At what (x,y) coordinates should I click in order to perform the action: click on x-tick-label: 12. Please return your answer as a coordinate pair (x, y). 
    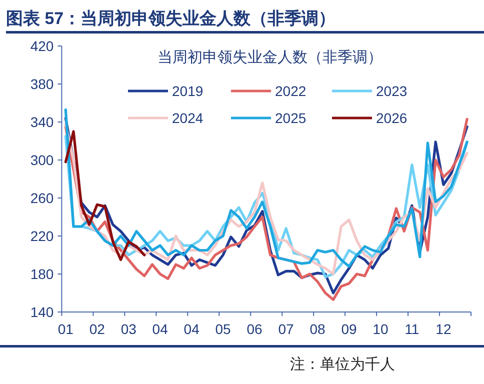
    Looking at the image, I should click on (444, 329).